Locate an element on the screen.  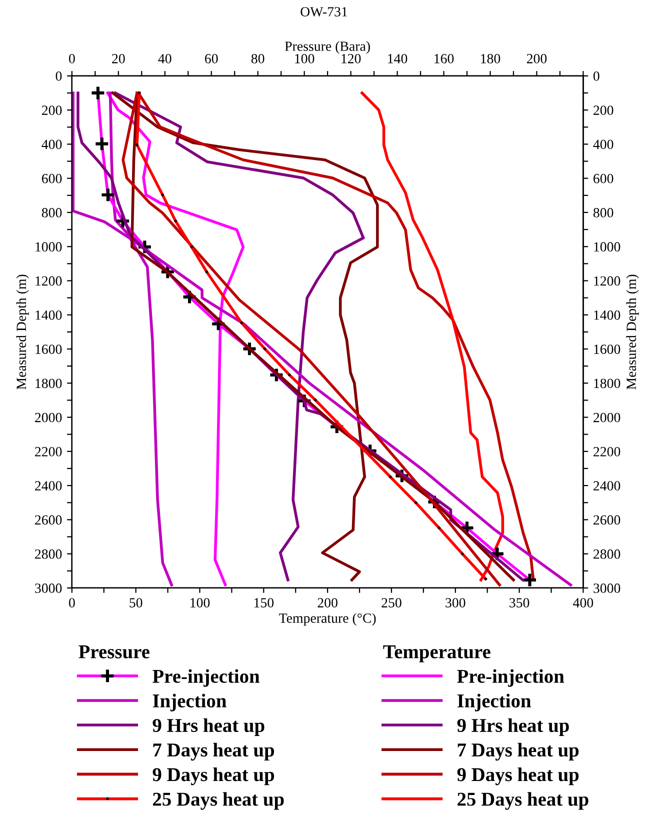
x-tick-label: 400 is located at coordinates (583, 603).